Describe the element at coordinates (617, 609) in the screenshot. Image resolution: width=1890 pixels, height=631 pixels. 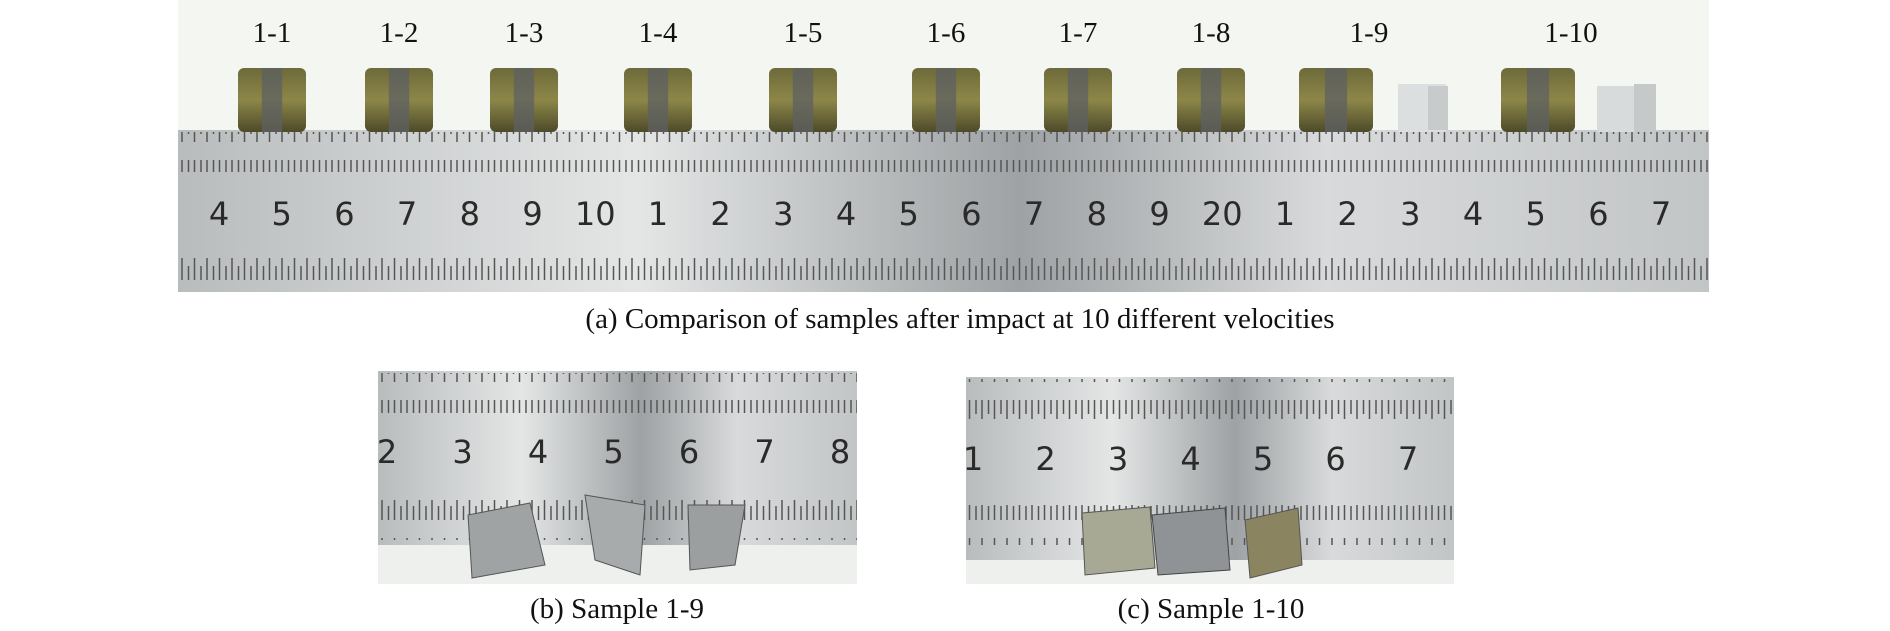
I see `caption: (b) Sample 1-9` at that location.